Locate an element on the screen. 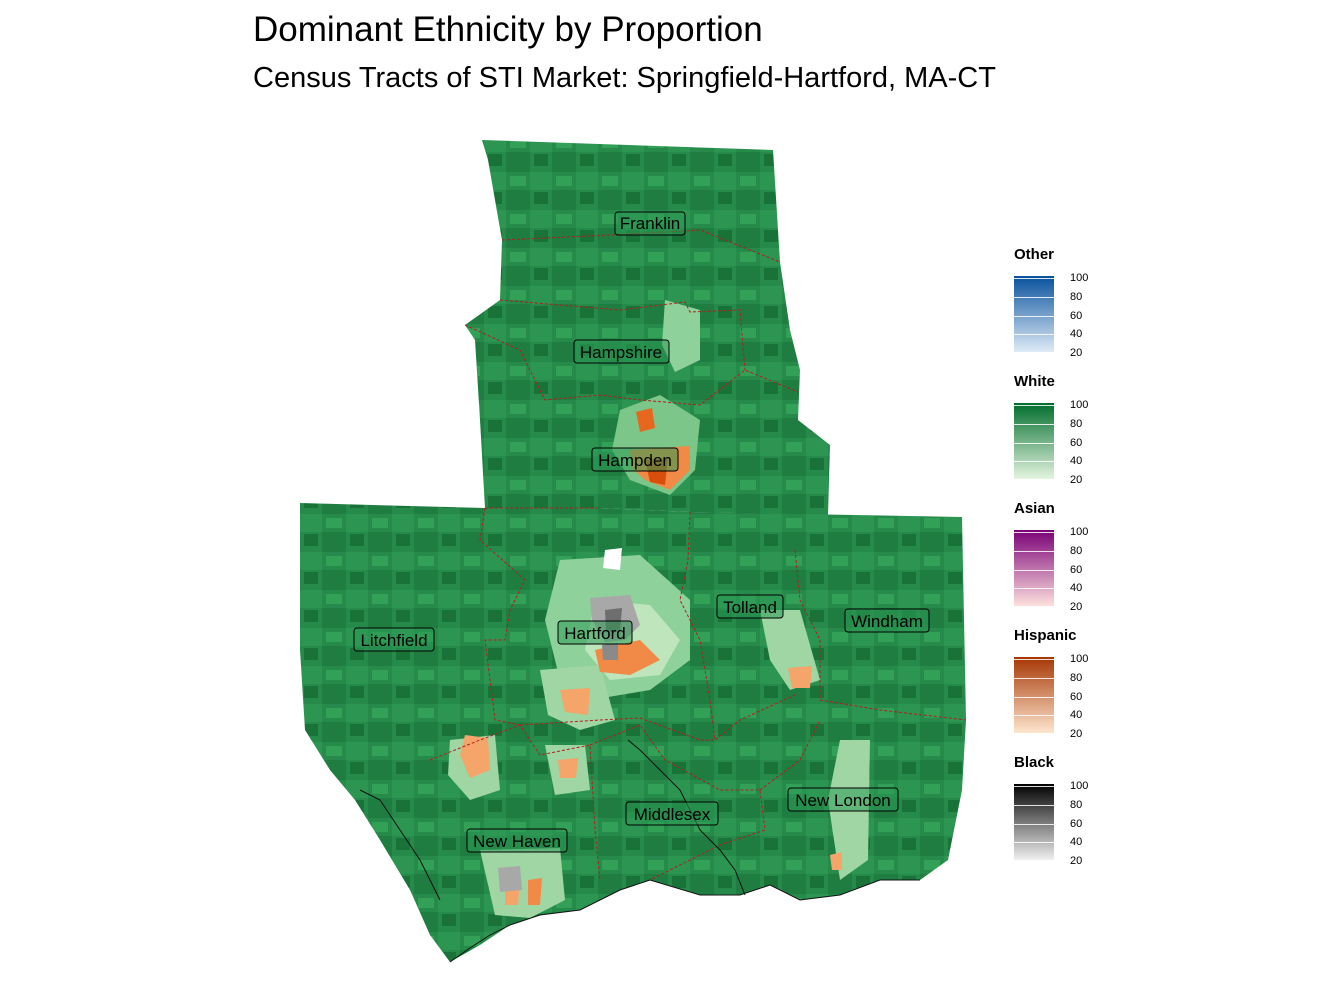 This screenshot has height=1008, width=1344. svg-text: Tolland is located at coordinates (750, 607).